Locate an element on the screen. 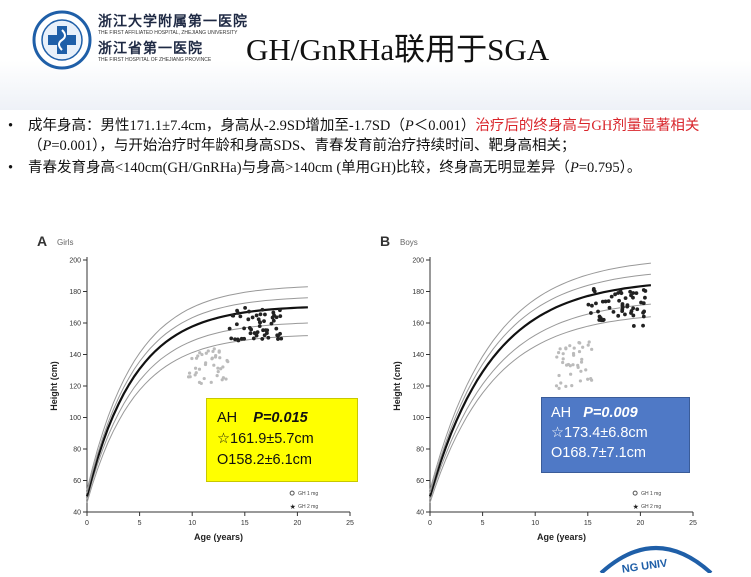 This screenshot has width=751, height=577. legend-label-gh1: GH 1 mg is located at coordinates (308, 494).